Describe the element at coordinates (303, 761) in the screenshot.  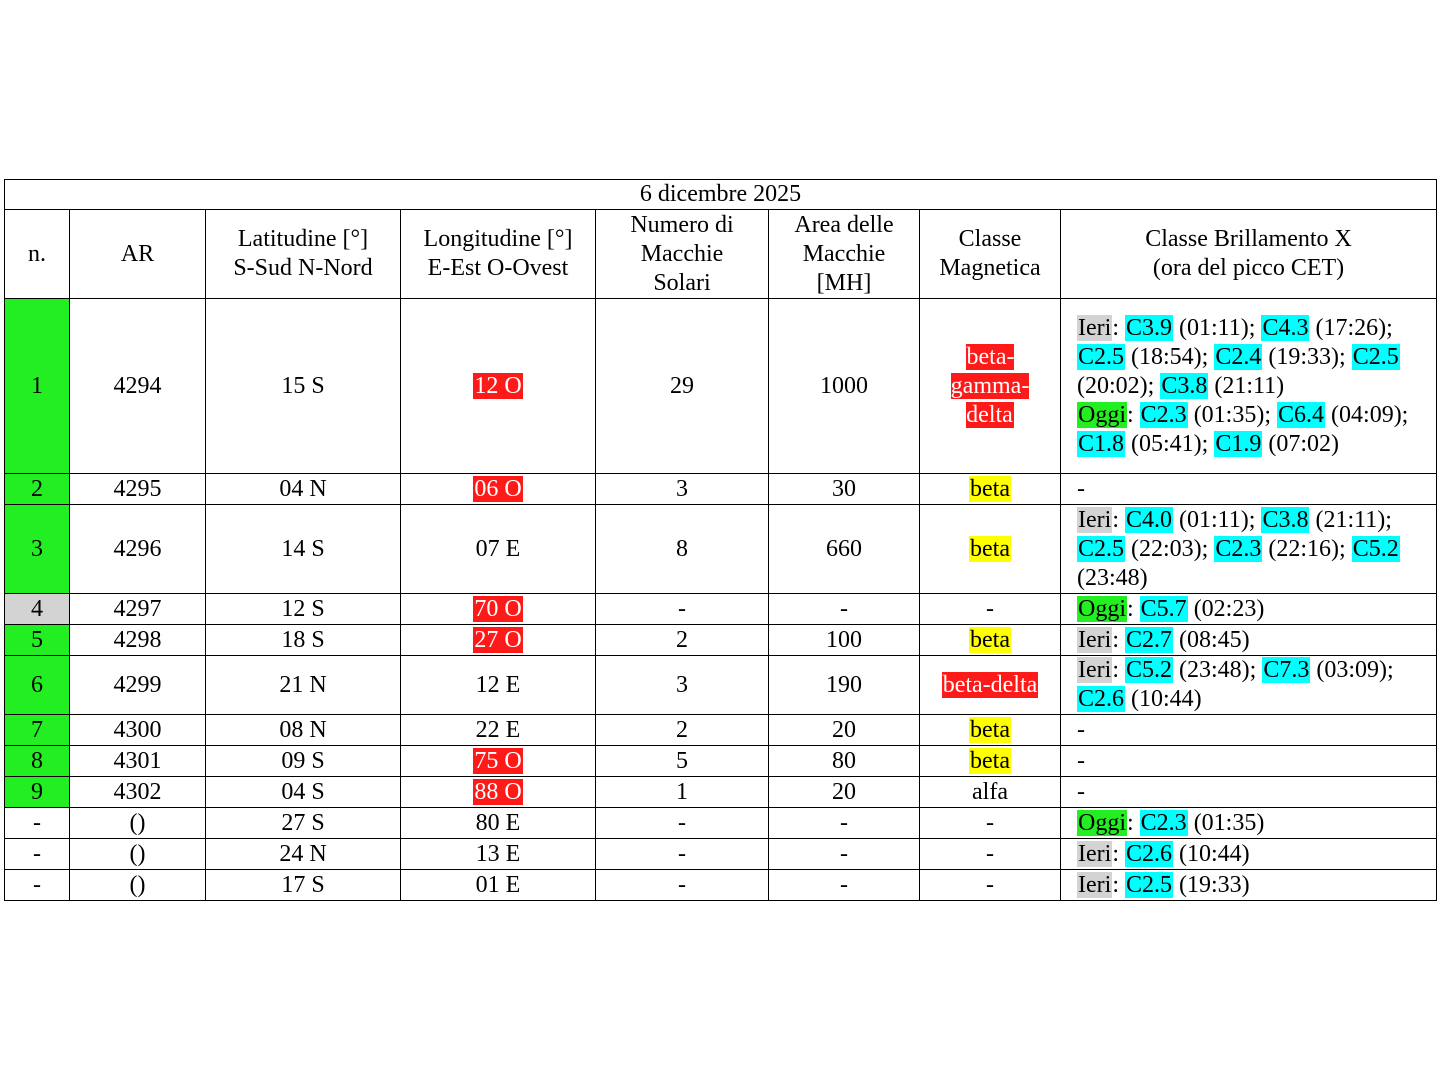
I see `cell-latitude: 09 S` at that location.